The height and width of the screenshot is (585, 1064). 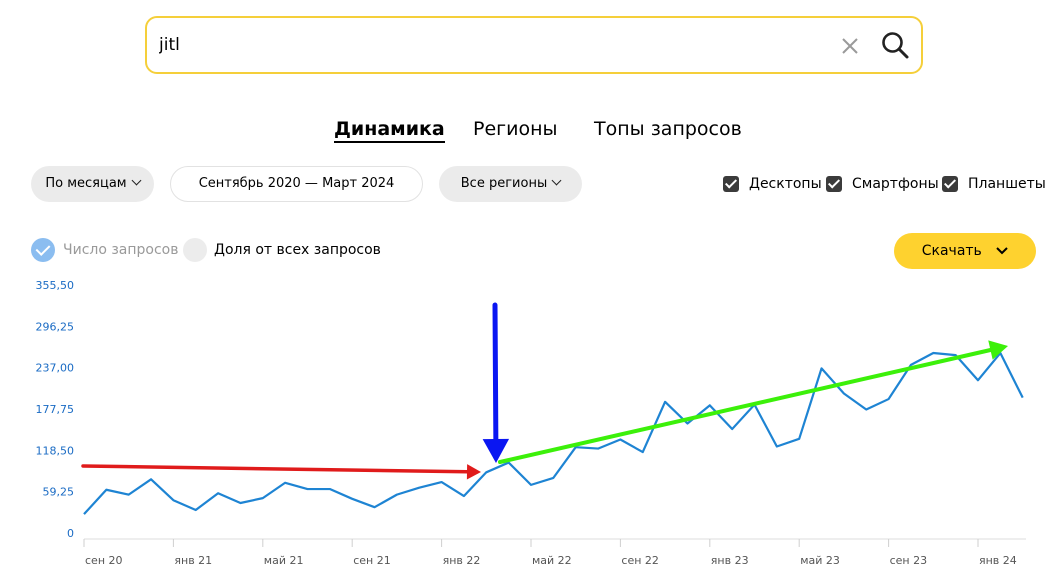 I want to click on x-tick-label: янв 21, so click(x=193, y=560).